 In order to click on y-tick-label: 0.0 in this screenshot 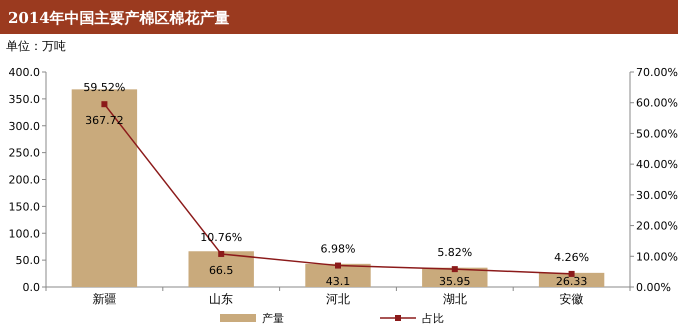, I will do `click(31, 287)`.